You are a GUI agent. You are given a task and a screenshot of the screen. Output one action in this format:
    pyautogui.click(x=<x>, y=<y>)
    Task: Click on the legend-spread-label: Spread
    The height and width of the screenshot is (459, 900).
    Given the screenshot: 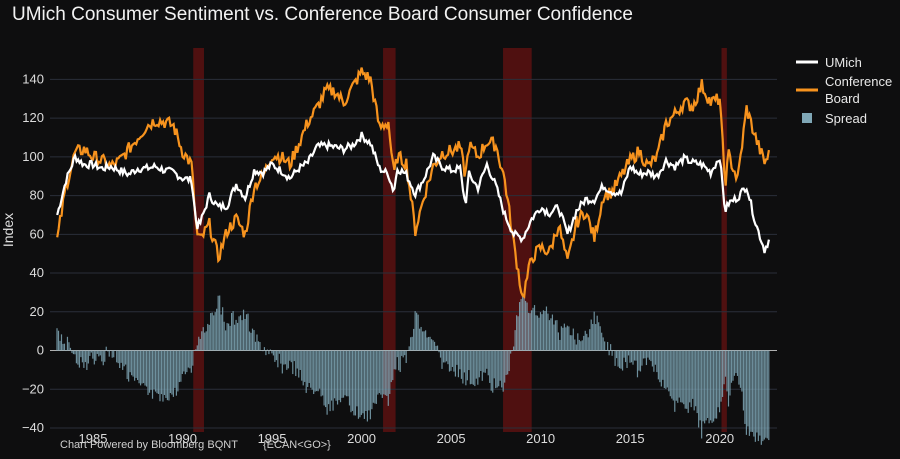 What is the action you would take?
    pyautogui.click(x=846, y=118)
    